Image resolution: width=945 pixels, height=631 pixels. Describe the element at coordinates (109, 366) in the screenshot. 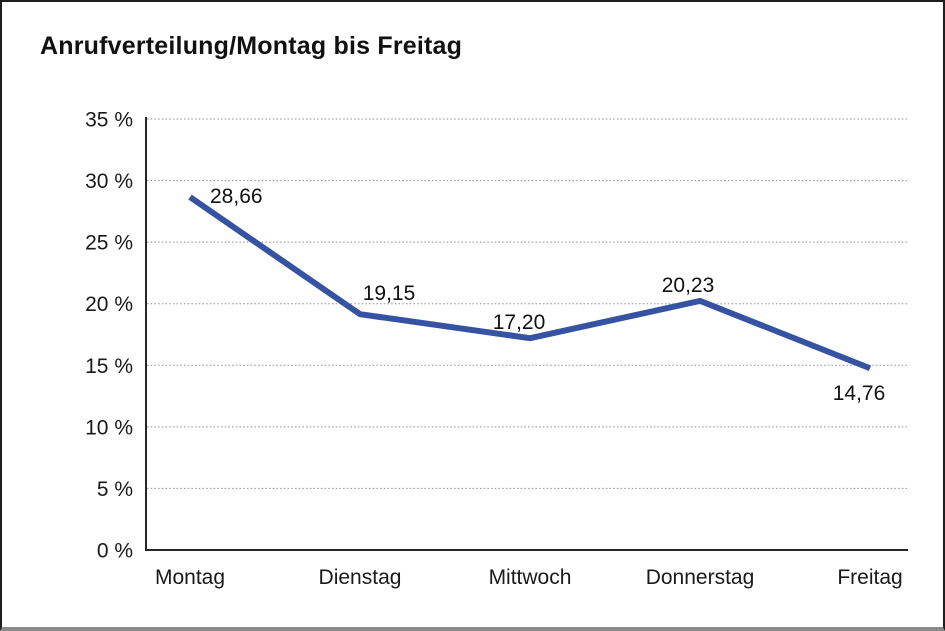

I see `y-tick-label: 15 %` at that location.